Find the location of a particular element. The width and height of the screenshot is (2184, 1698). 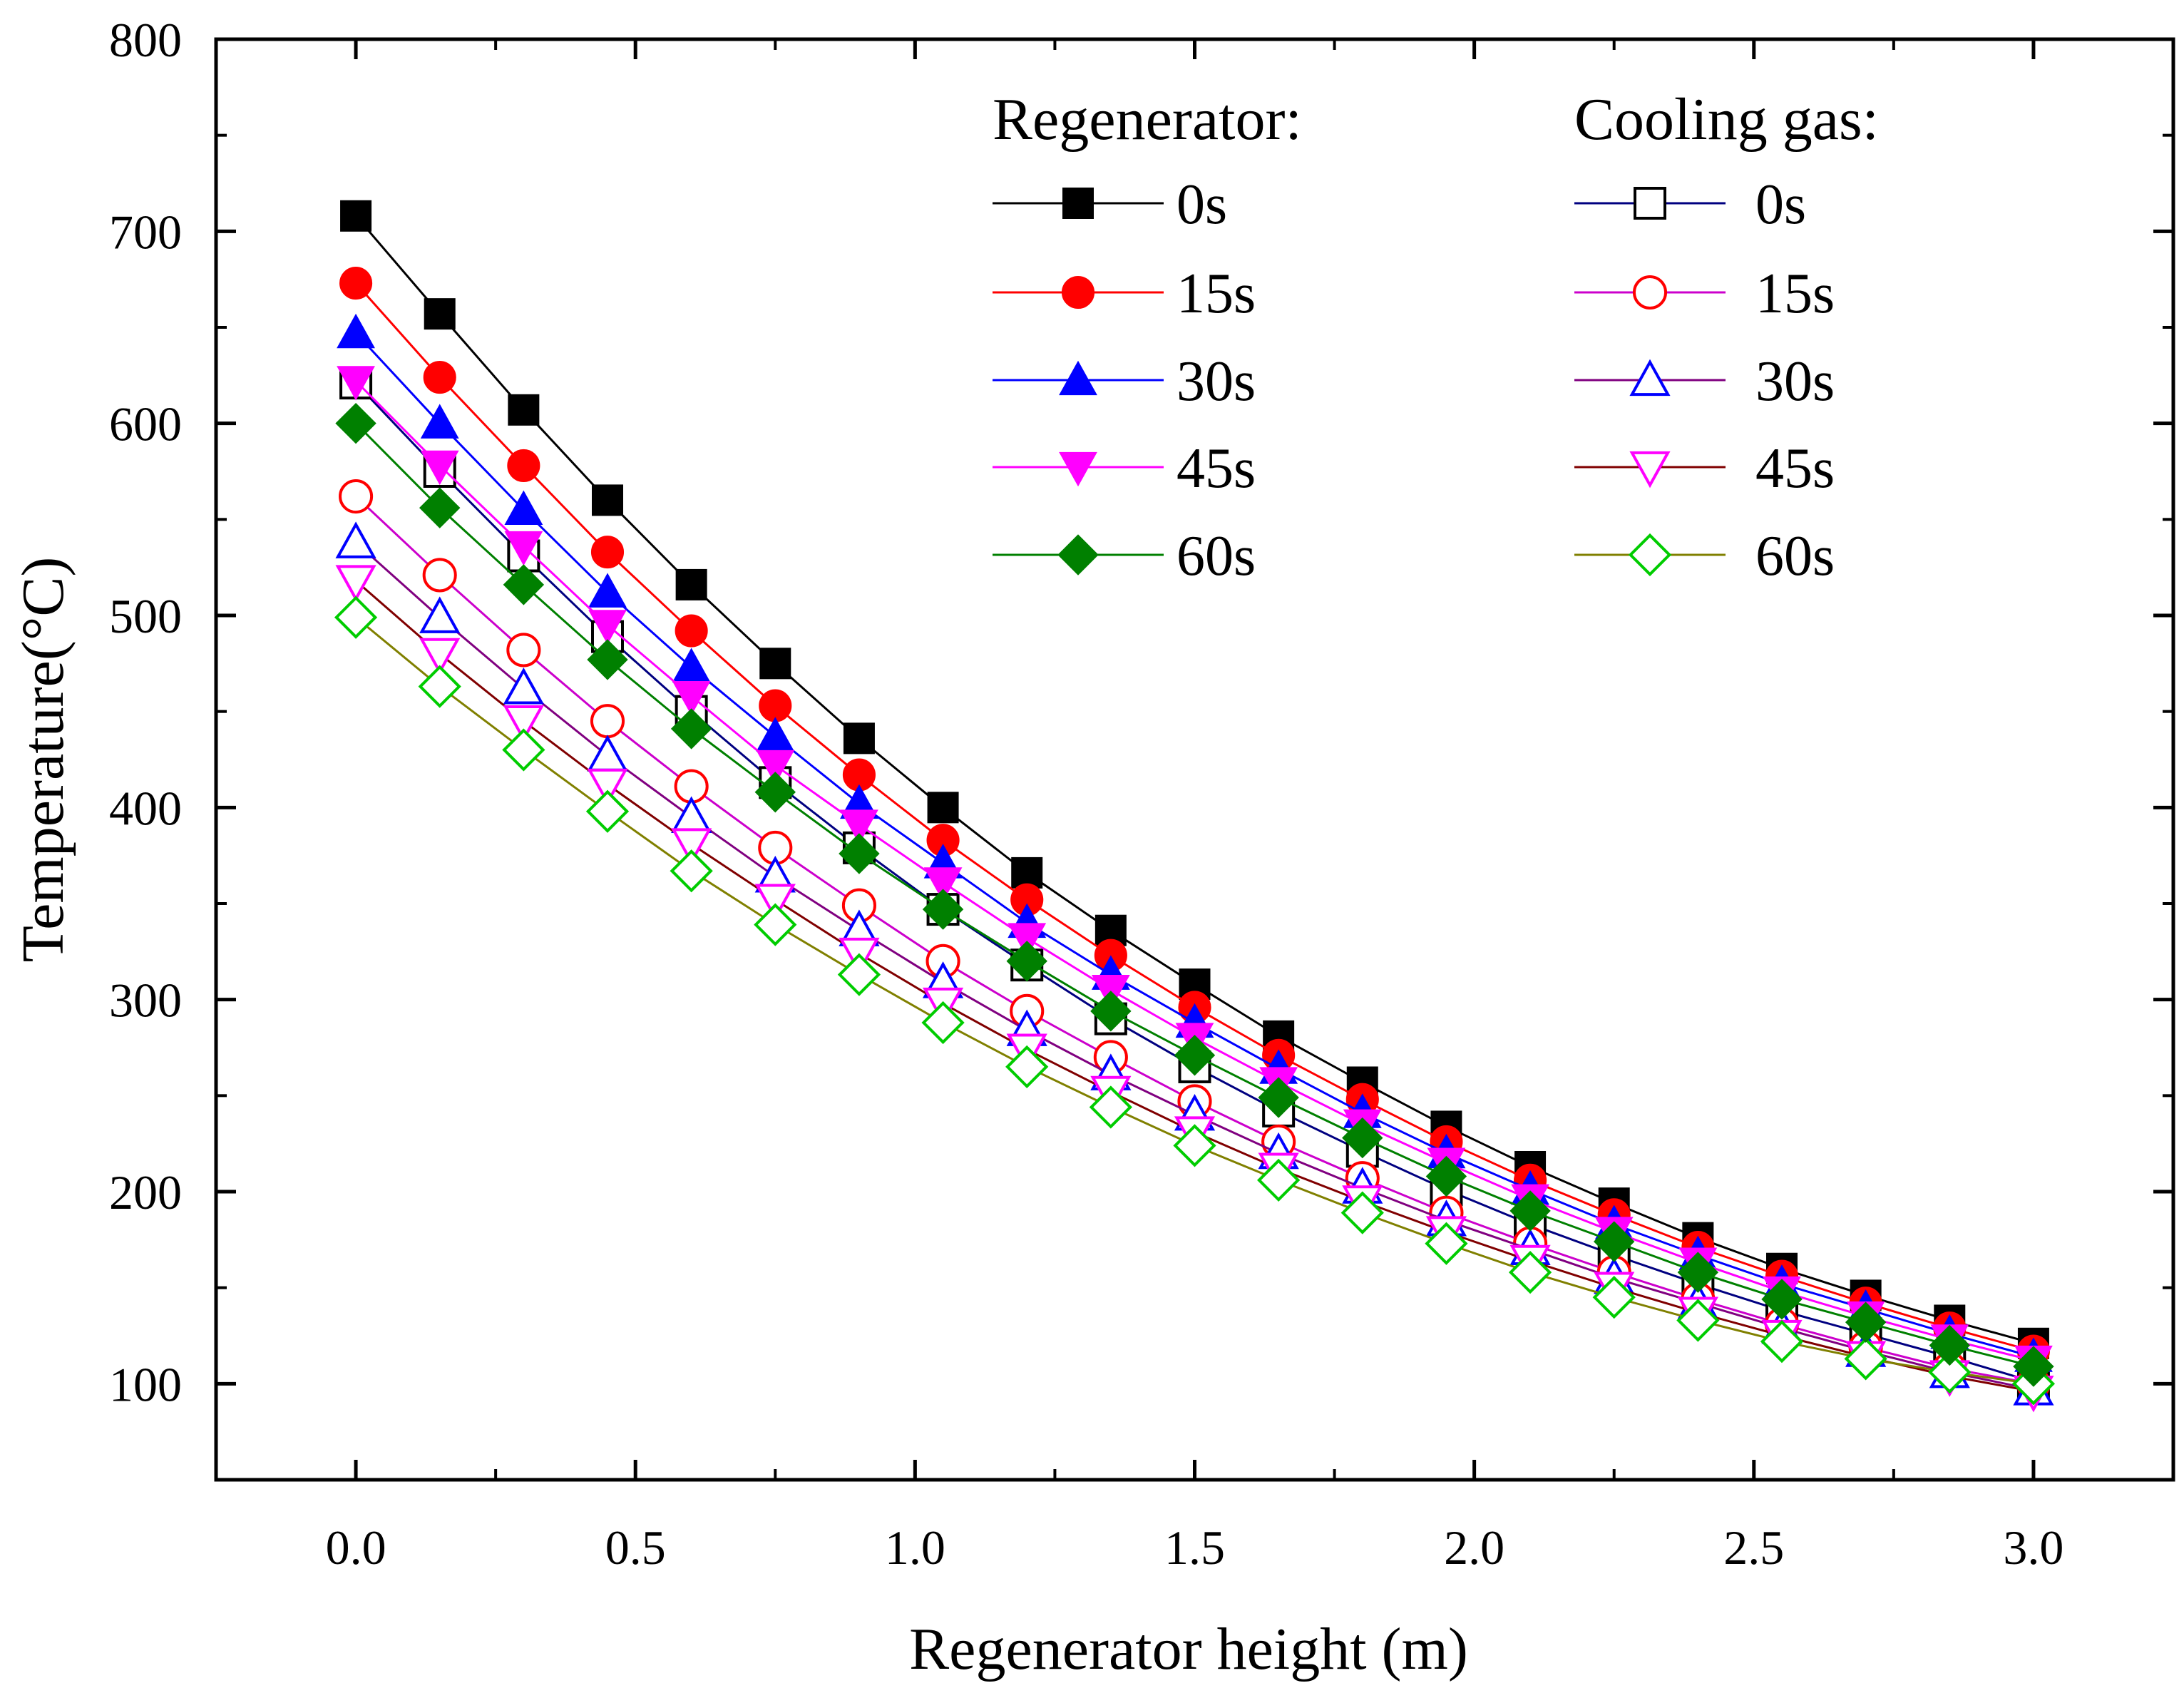

x-tick-label: 0.0 is located at coordinates (356, 1547).